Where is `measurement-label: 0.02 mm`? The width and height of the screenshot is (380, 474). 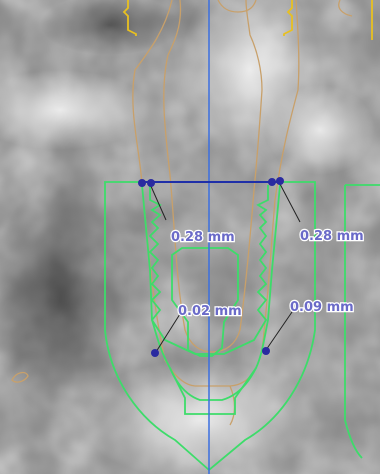
measurement-label: 0.02 mm is located at coordinates (210, 312).